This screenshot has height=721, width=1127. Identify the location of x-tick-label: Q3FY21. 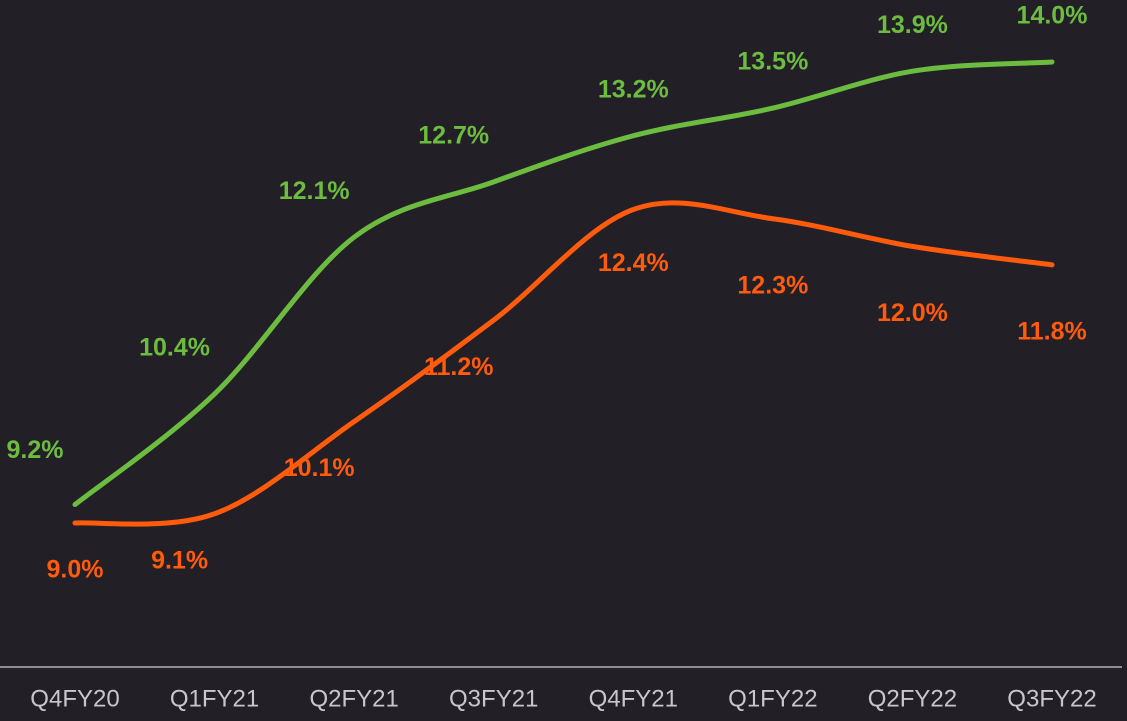
(493, 698).